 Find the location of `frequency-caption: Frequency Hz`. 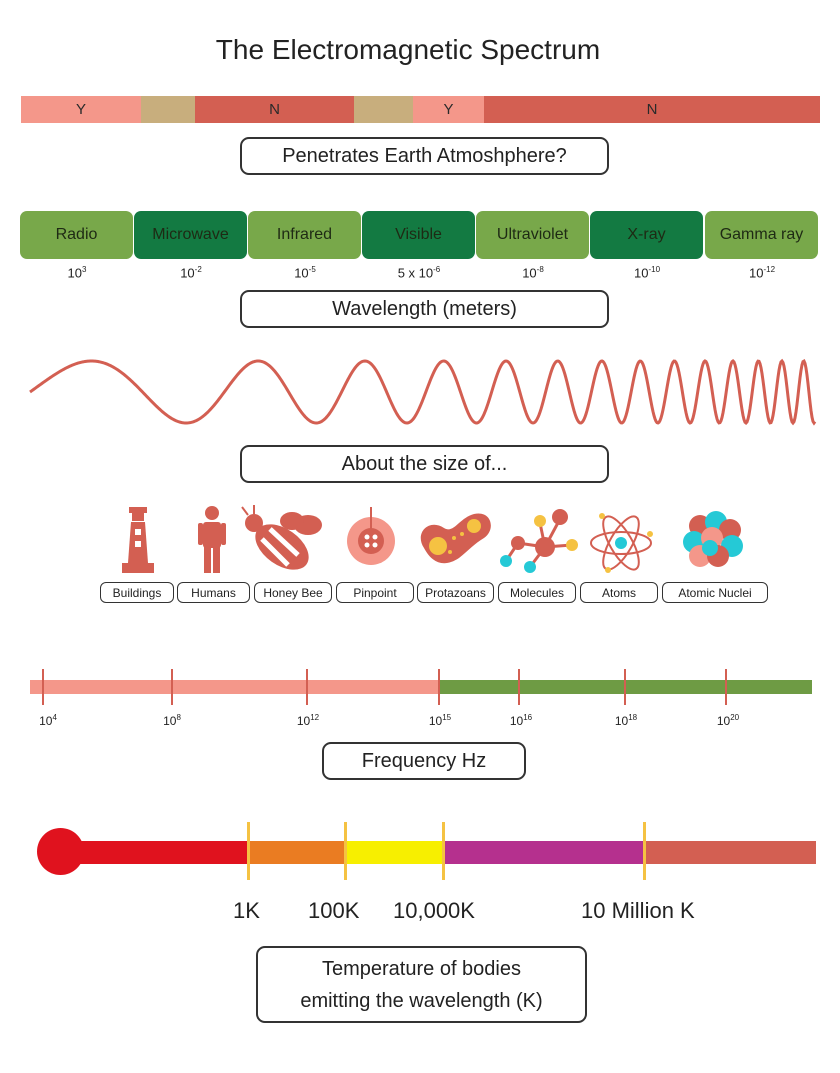

frequency-caption: Frequency Hz is located at coordinates (424, 761).